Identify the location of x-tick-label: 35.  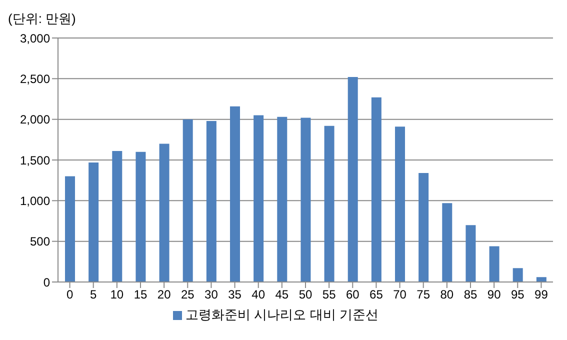
(235, 295).